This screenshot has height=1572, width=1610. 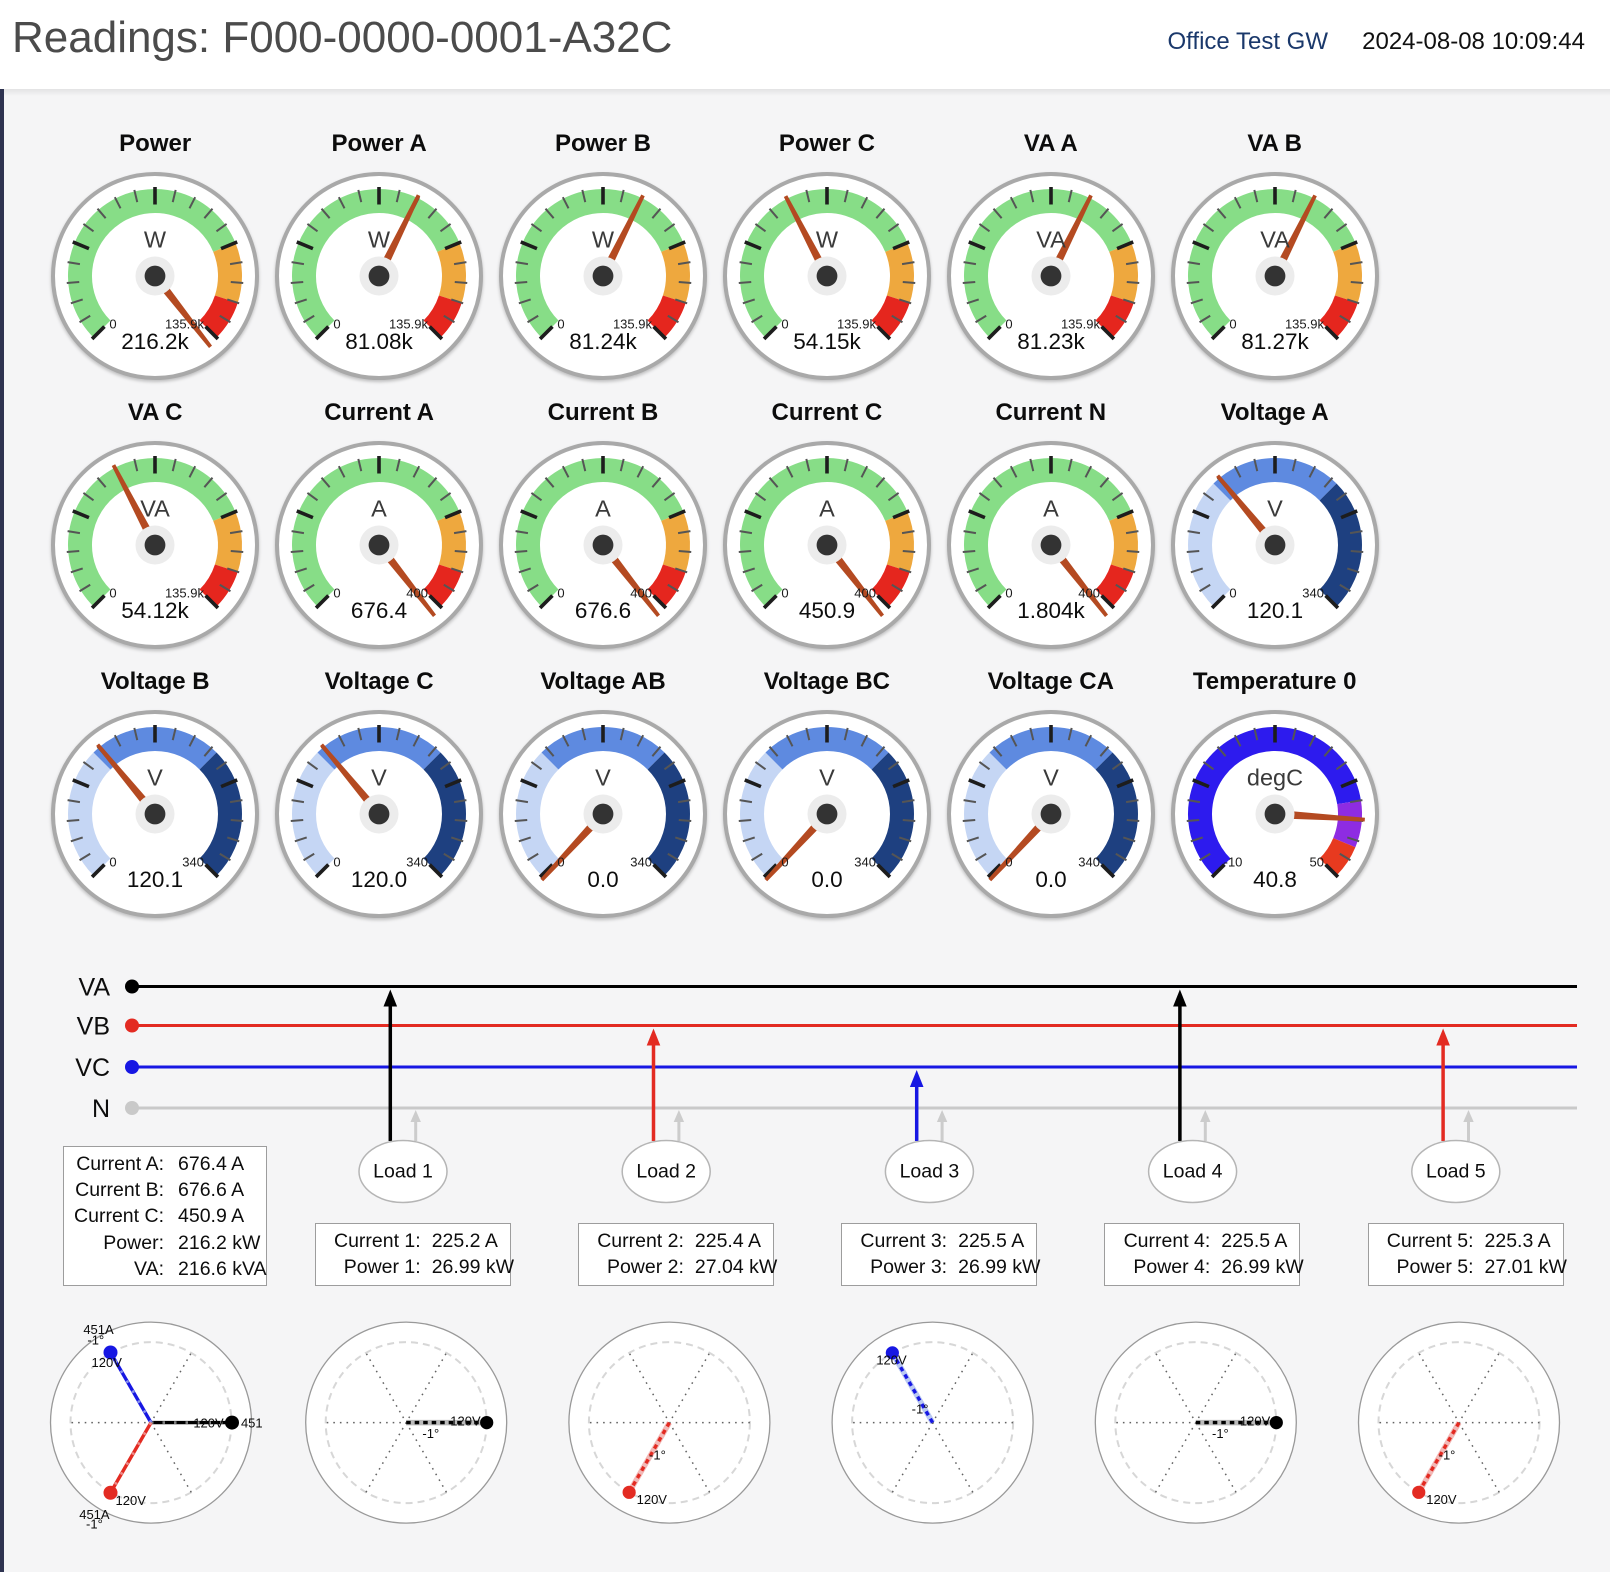 What do you see at coordinates (1275, 777) in the screenshot?
I see `svg-text: degC` at bounding box center [1275, 777].